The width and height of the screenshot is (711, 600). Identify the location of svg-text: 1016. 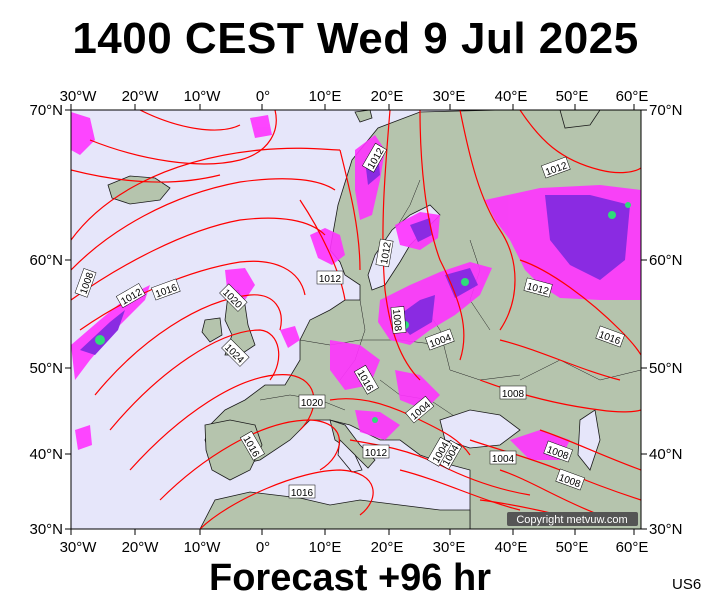
(302, 493).